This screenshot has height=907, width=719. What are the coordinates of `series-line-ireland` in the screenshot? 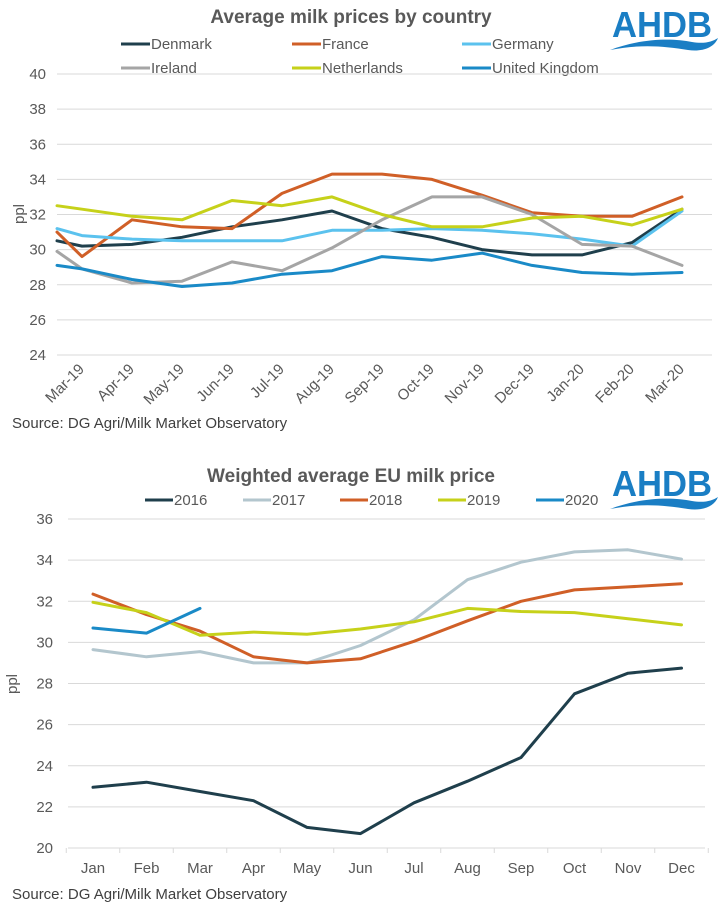 It's located at (369, 240).